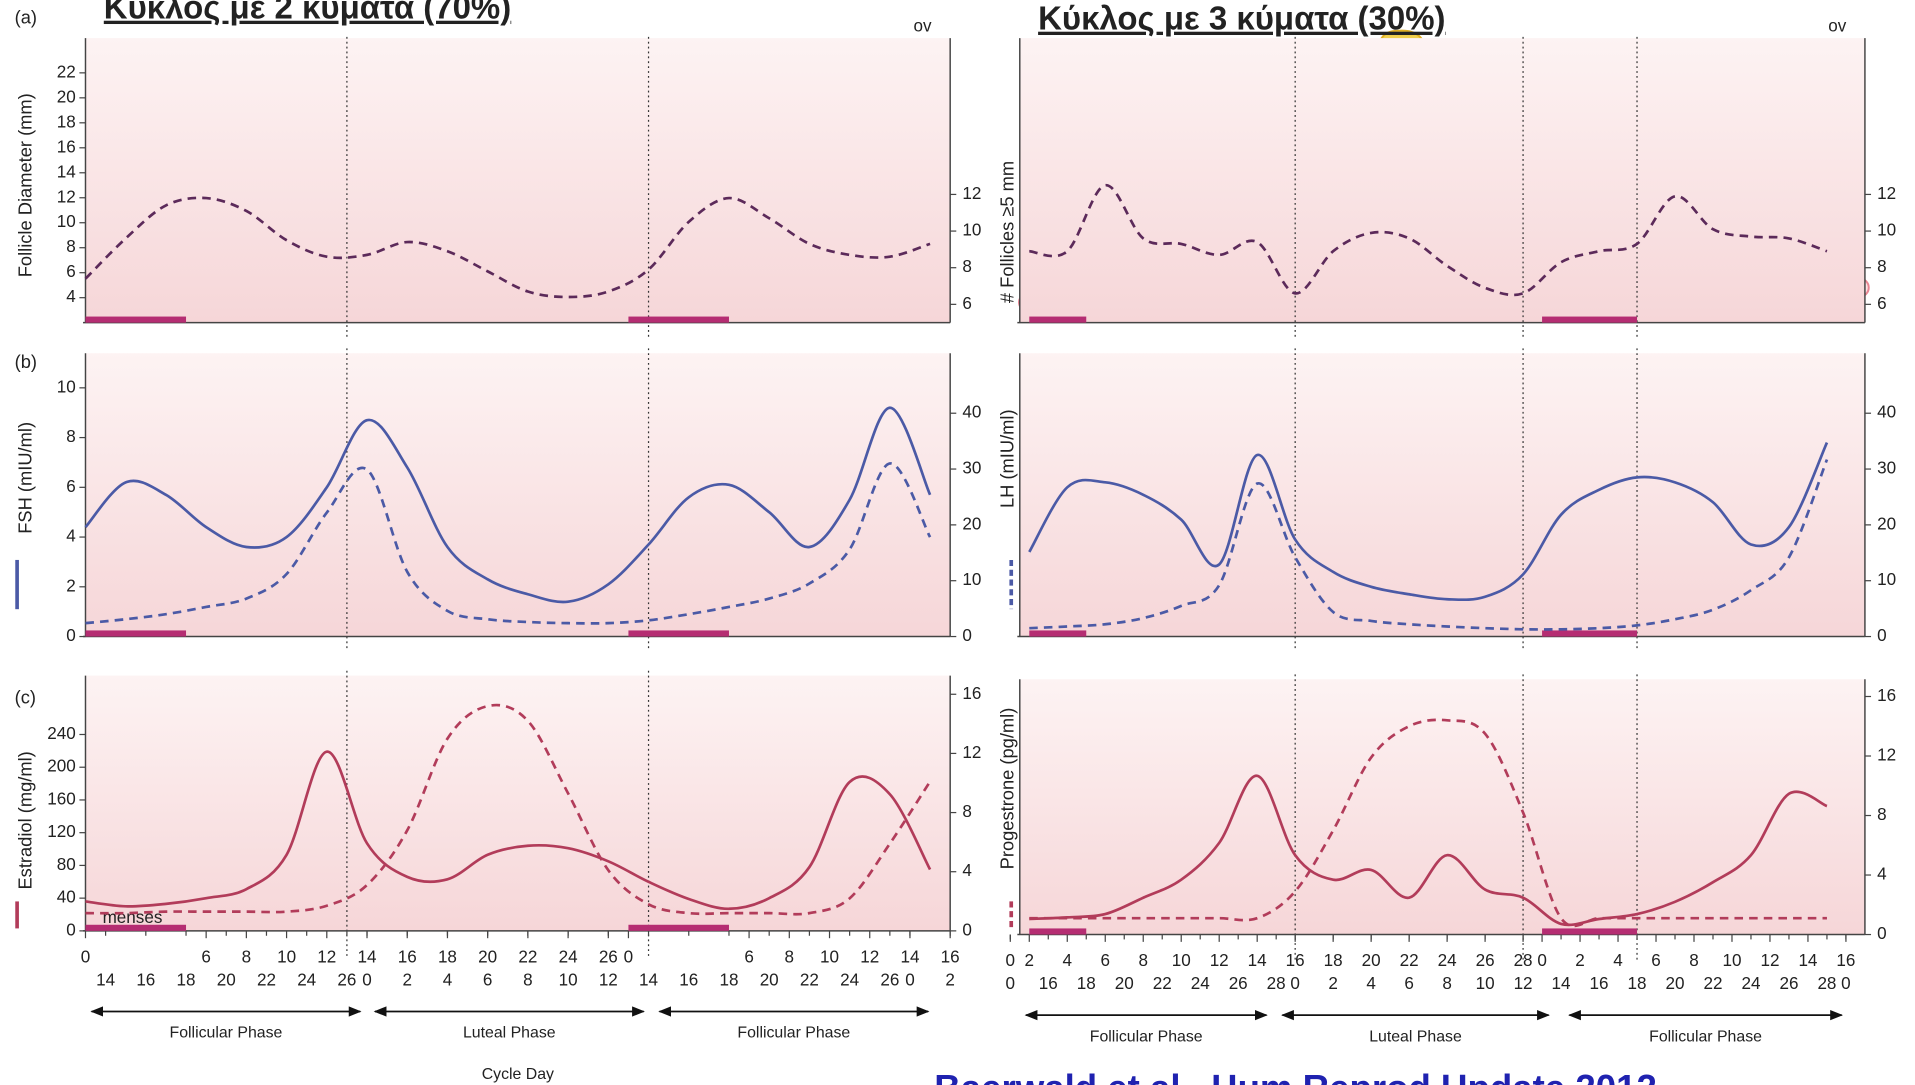 The width and height of the screenshot is (1915, 1085). What do you see at coordinates (71, 536) in the screenshot?
I see `y-tick-label: 4` at bounding box center [71, 536].